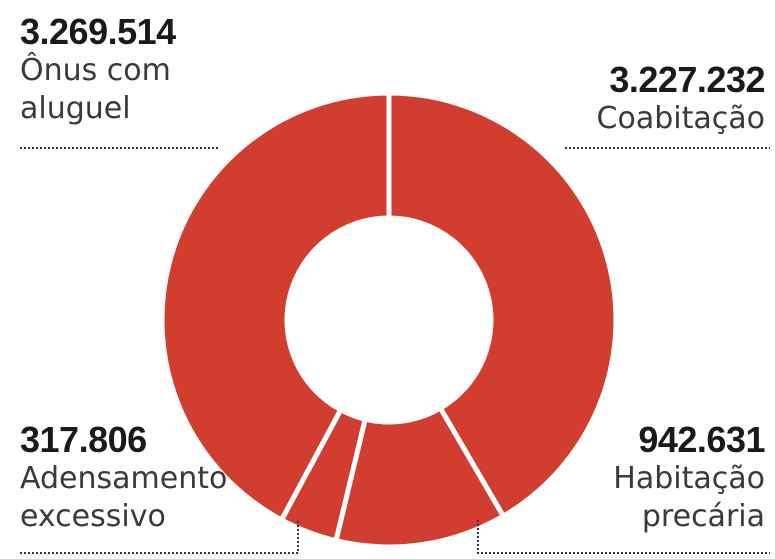  I want to click on name-onus-line1: Ônus com, so click(95, 70).